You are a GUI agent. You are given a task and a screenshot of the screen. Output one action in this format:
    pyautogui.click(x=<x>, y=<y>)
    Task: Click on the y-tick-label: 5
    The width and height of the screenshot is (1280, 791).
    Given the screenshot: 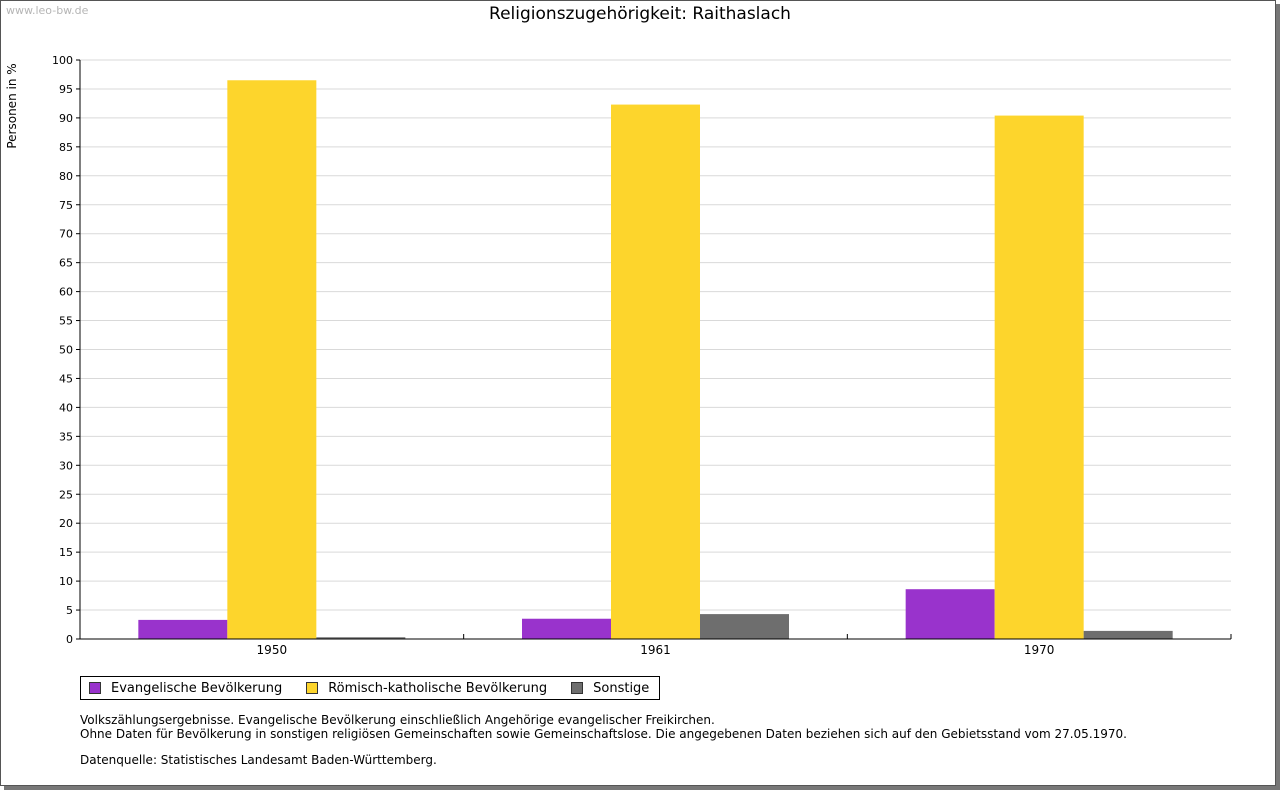 What is the action you would take?
    pyautogui.click(x=69, y=610)
    